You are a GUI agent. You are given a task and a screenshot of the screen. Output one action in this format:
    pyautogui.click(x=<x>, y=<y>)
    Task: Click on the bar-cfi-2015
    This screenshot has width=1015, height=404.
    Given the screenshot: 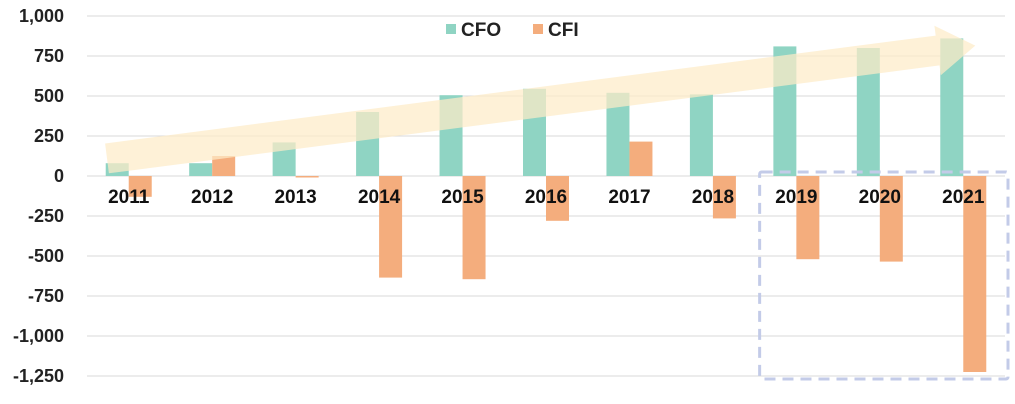 What is the action you would take?
    pyautogui.click(x=474, y=228)
    